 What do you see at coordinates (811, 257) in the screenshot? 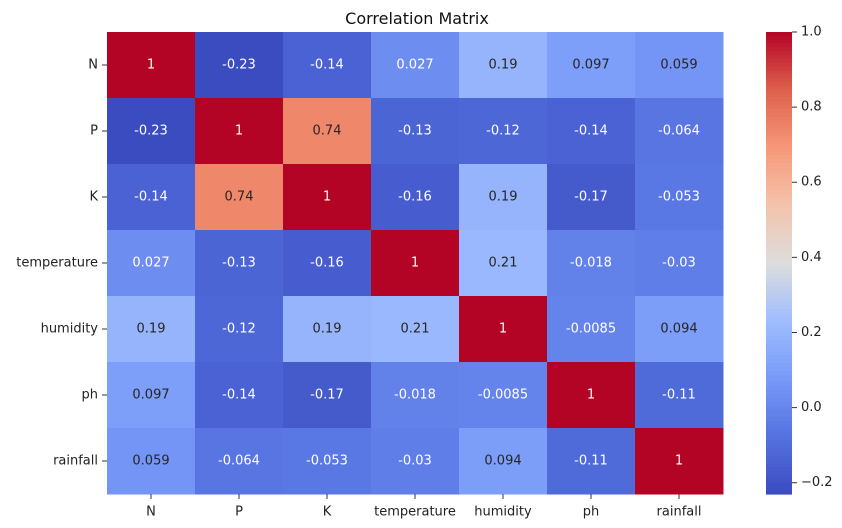
I see `colorbar-tick-label: 0.4` at bounding box center [811, 257].